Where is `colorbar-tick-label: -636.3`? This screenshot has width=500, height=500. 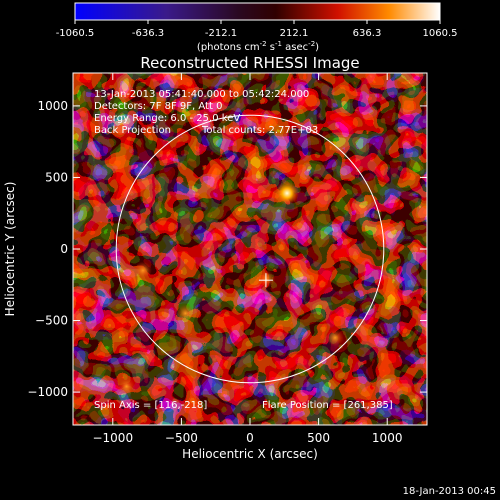 colorbar-tick-label: -636.3 is located at coordinates (148, 33).